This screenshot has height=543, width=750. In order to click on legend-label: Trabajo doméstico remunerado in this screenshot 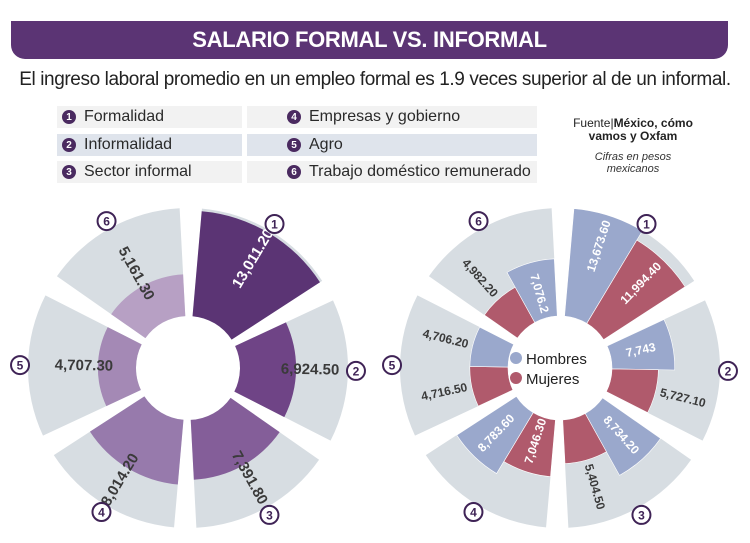, I will do `click(420, 171)`.